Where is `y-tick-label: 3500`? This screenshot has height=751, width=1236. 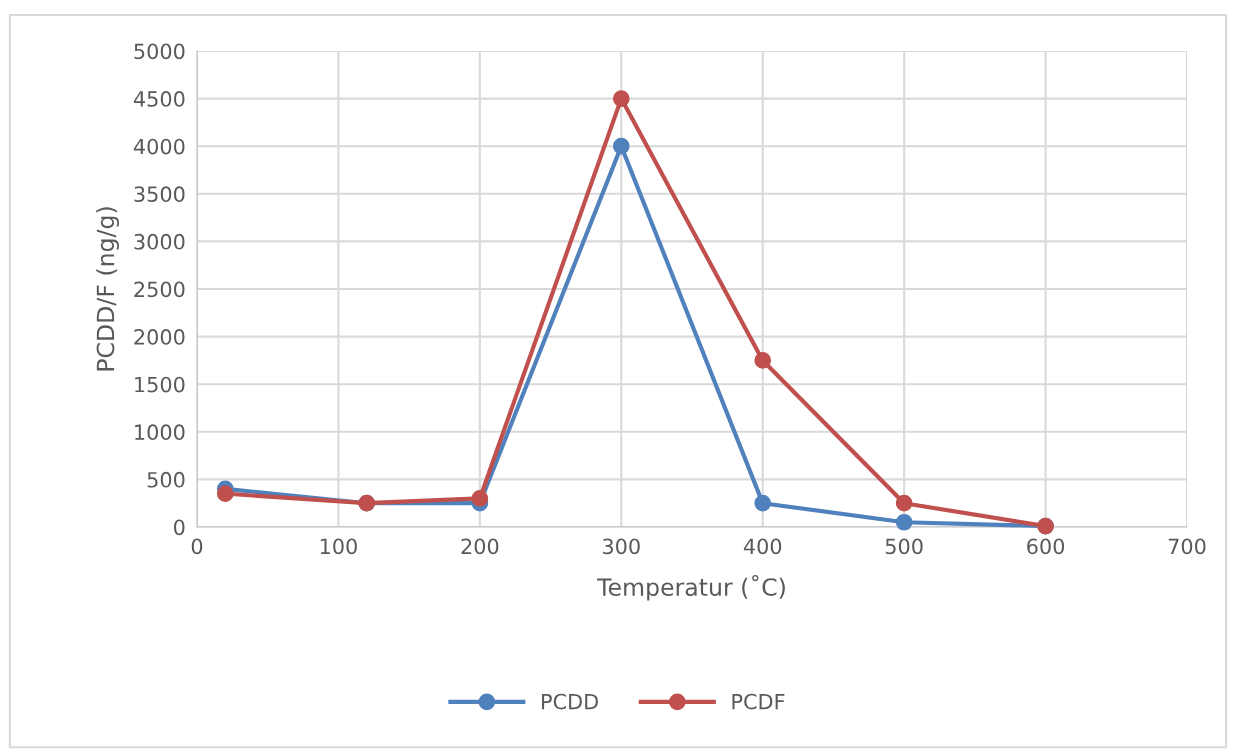 y-tick-label: 3500 is located at coordinates (159, 194).